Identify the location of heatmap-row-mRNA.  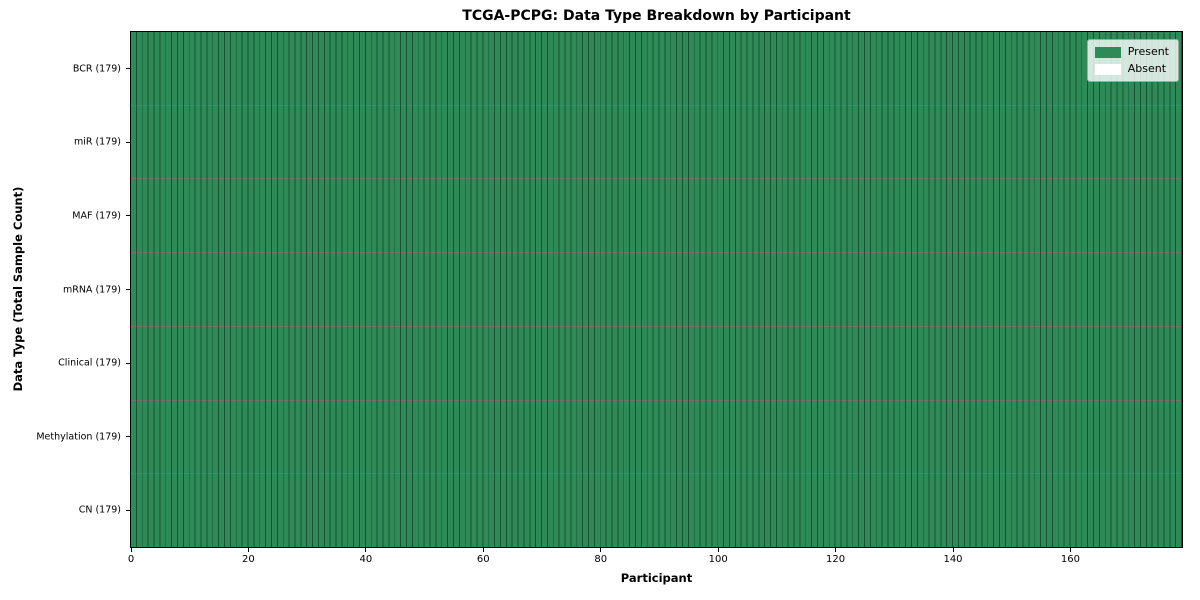
(656, 289).